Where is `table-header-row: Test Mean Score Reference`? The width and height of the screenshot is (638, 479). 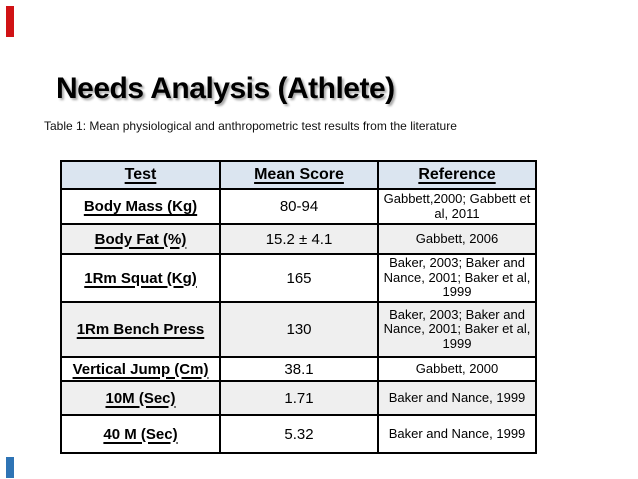
table-header-row: Test Mean Score Reference is located at coordinates (298, 175).